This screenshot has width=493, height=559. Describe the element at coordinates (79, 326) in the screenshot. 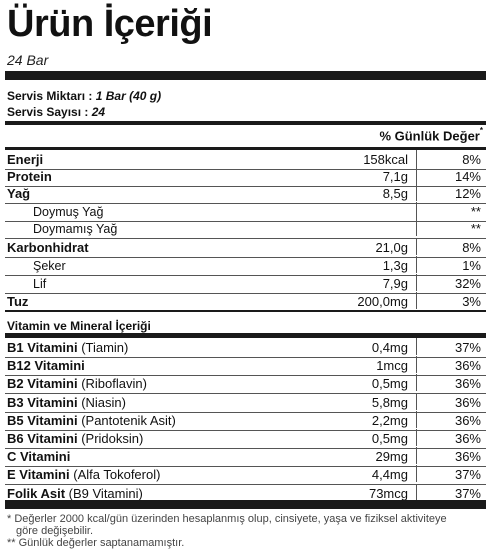

I see `vitamin-section-title: Vitamin ve Mineral İçeriği` at that location.